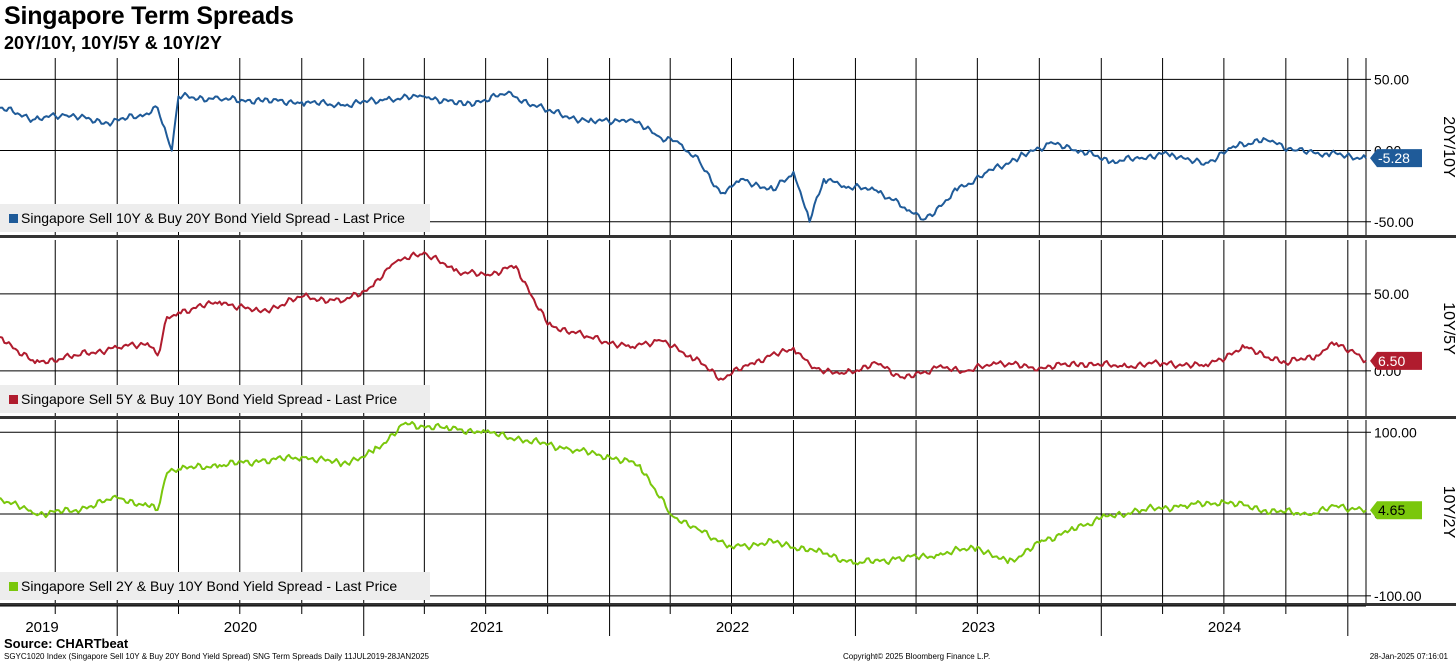 This screenshot has width=1456, height=665. What do you see at coordinates (1448, 328) in the screenshot?
I see `axis-title: 10Y/5Y` at bounding box center [1448, 328].